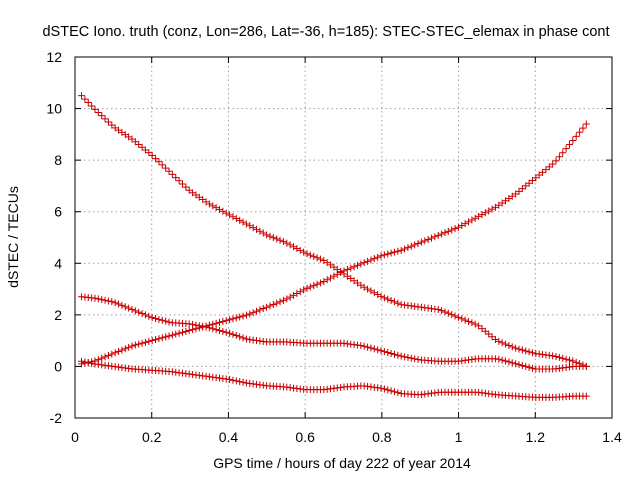 The width and height of the screenshot is (640, 480). What do you see at coordinates (459, 437) in the screenshot?
I see `x-tick-label: 1` at bounding box center [459, 437].